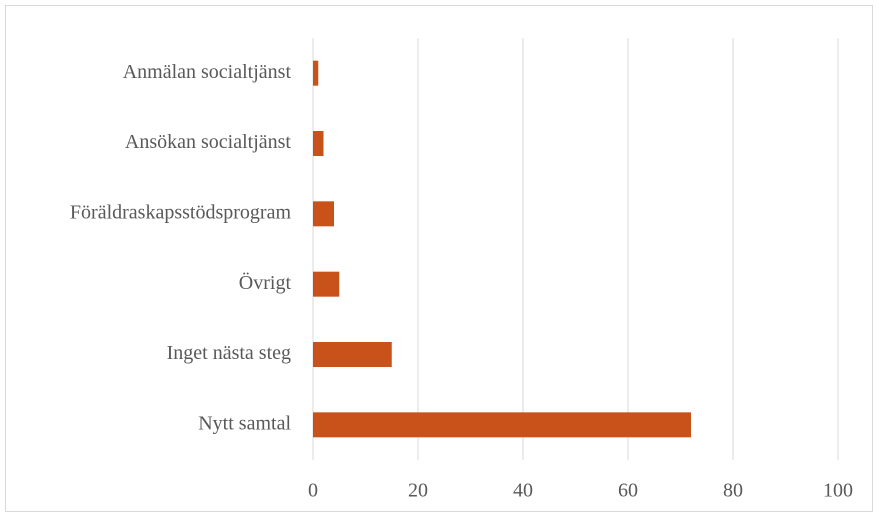 This screenshot has width=879, height=516. I want to click on y-tick-label: Föräldraskapsstödsprogram, so click(181, 212).